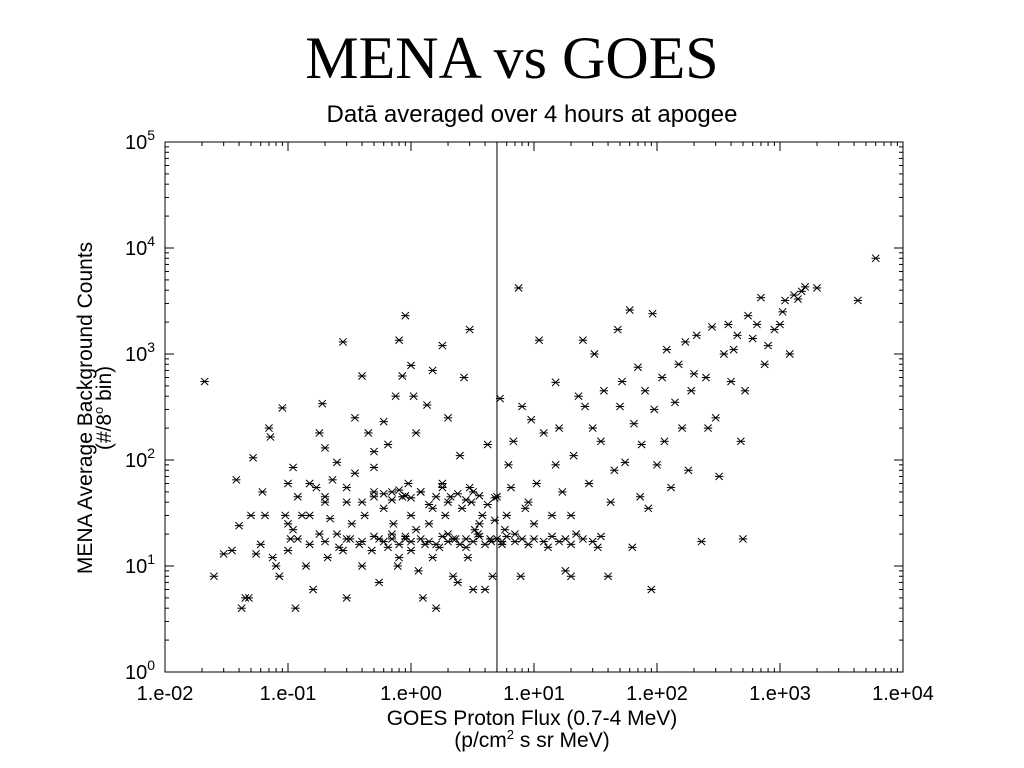  What do you see at coordinates (780, 694) in the screenshot?
I see `x-tick-label: 1.e+03` at bounding box center [780, 694].